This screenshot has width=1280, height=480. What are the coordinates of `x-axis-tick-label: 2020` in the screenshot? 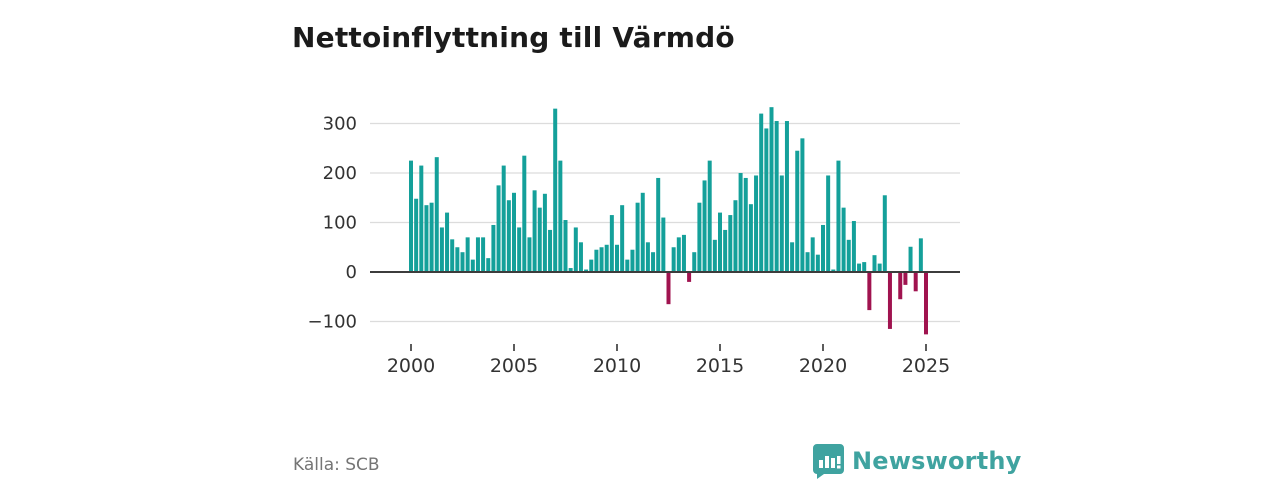 It's located at (823, 366).